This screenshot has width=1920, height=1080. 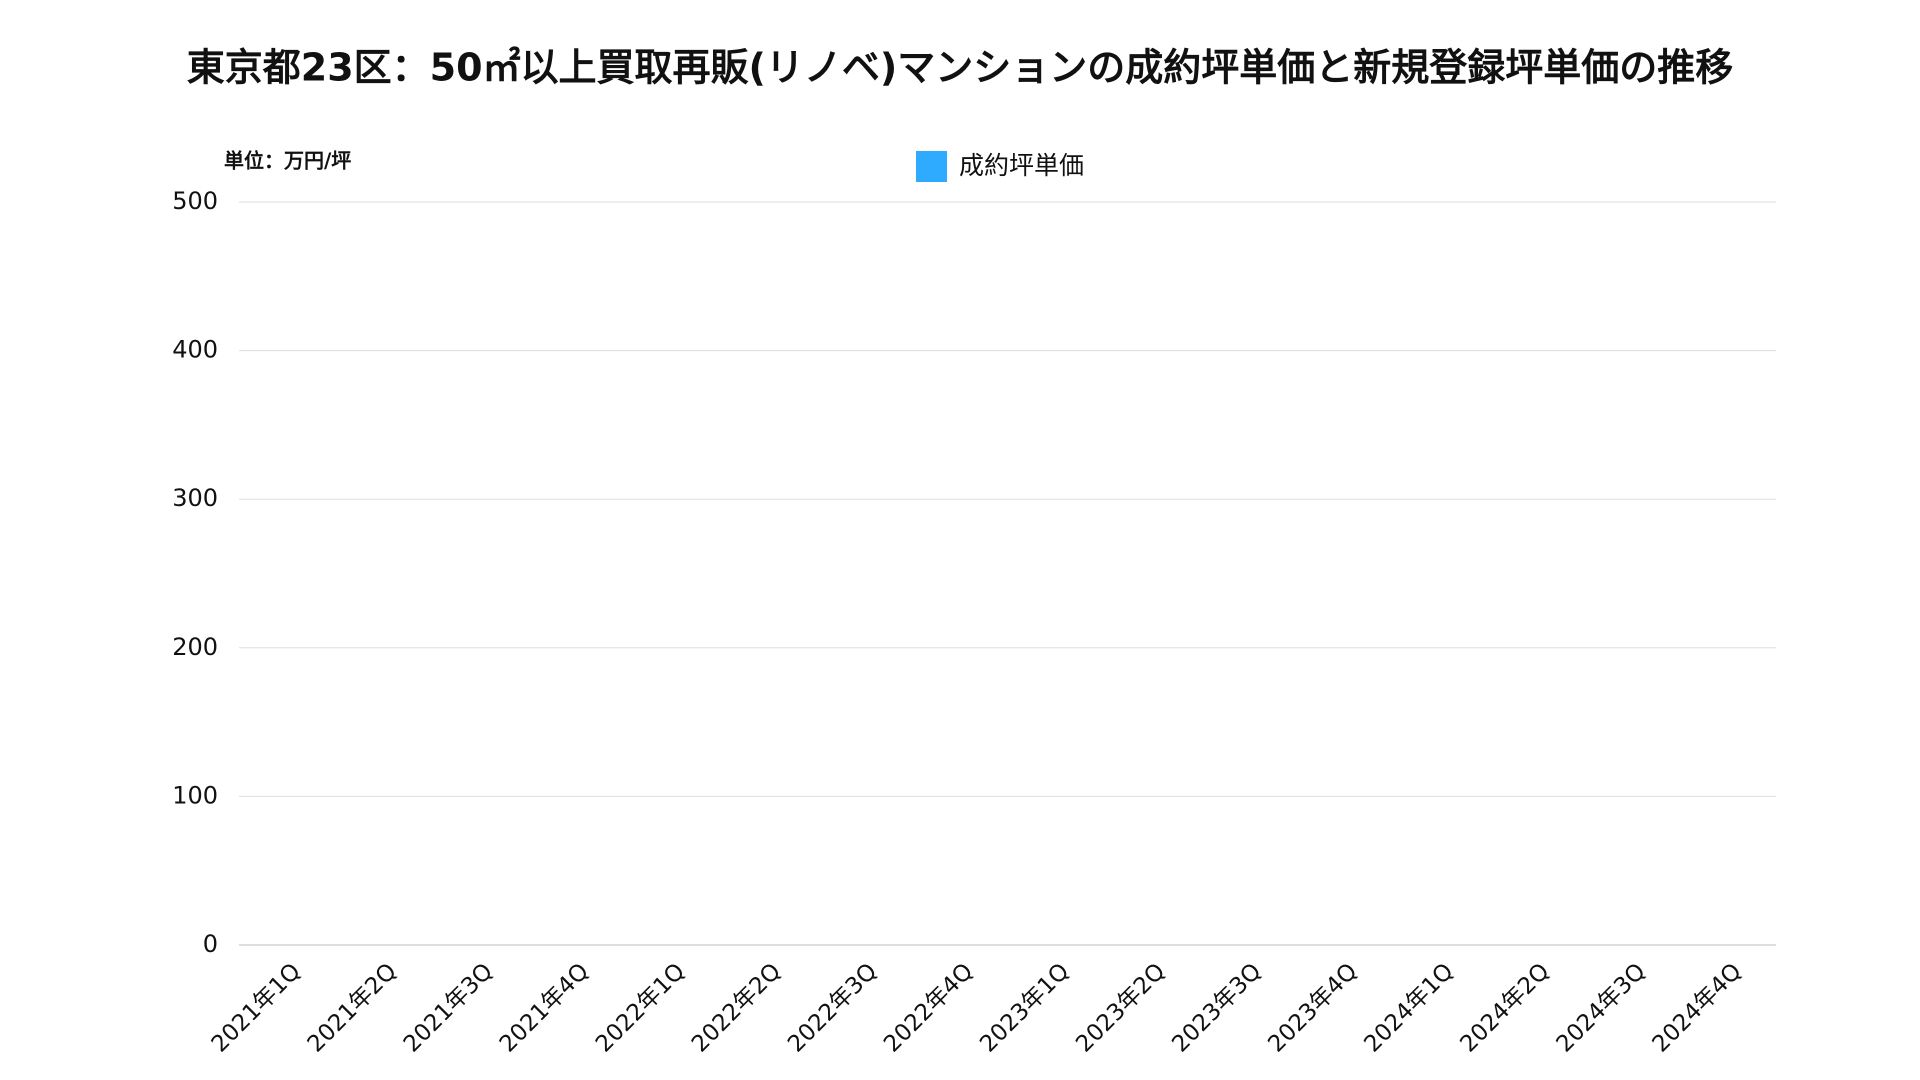 I want to click on x-tick-label: 2024年2Q, so click(x=1504, y=1007).